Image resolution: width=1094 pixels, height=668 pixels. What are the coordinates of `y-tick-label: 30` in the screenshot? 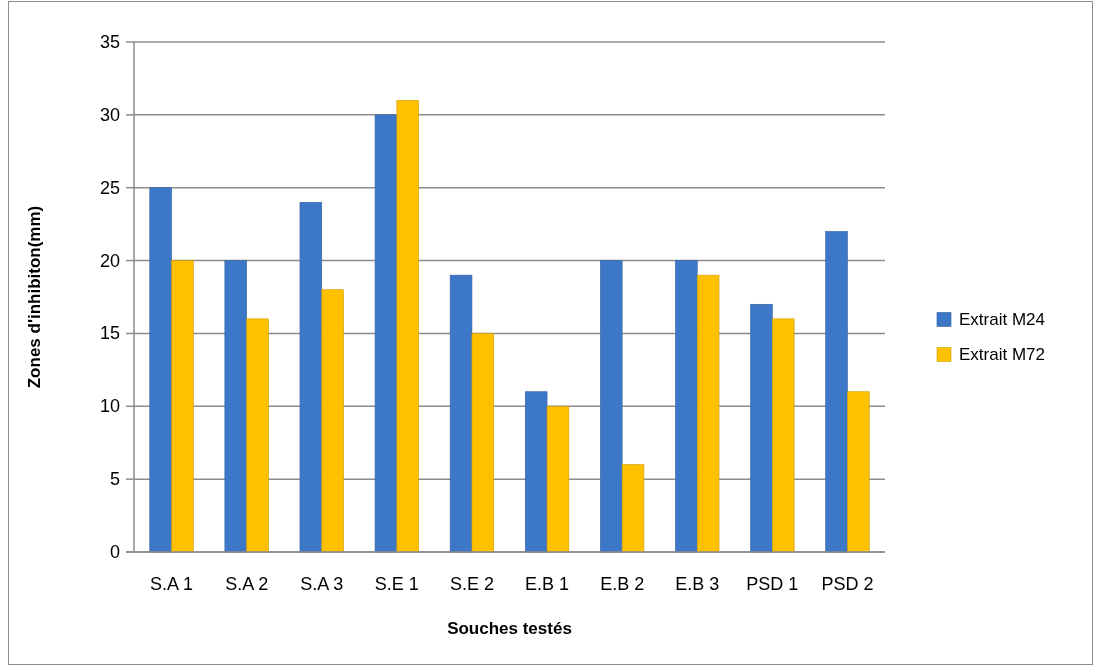 It's located at (109, 114).